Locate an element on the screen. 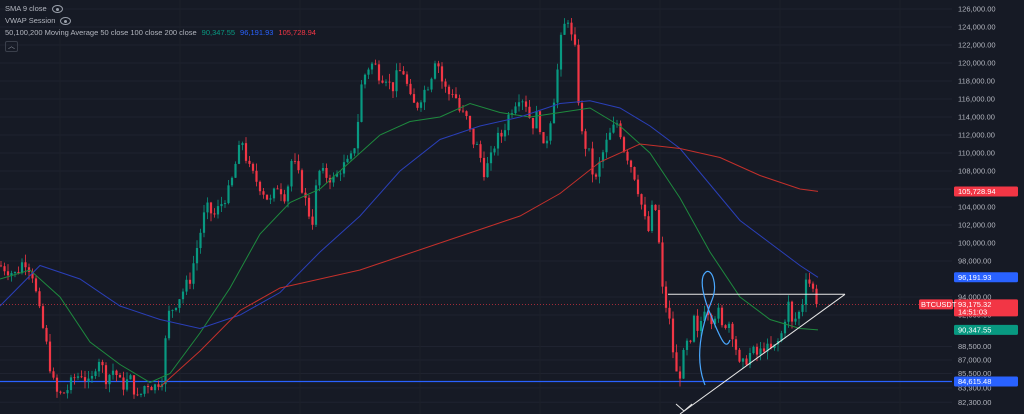 The height and width of the screenshot is (414, 1024). freehand-curve is located at coordinates (715, 328).